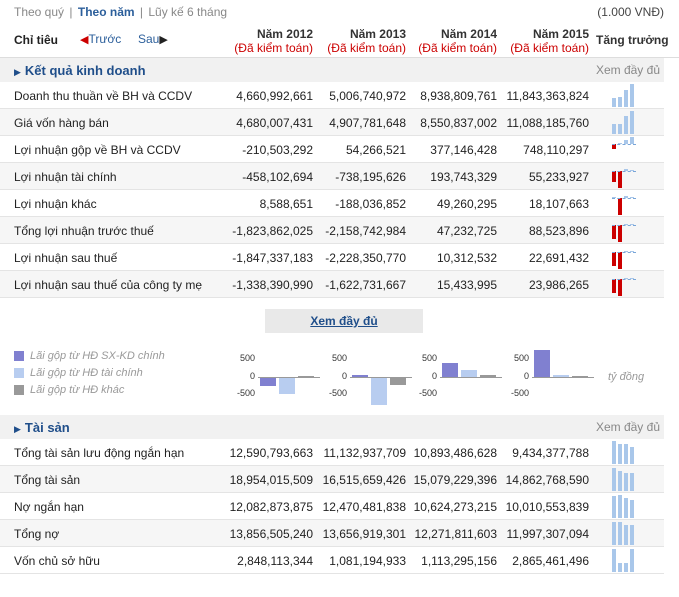 The height and width of the screenshot is (597, 679). I want to click on zero-axis, so click(471, 377).